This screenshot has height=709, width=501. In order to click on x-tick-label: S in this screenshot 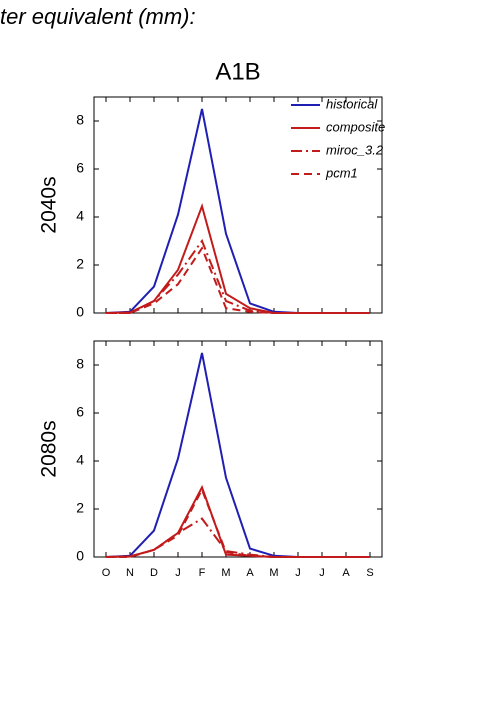, I will do `click(369, 573)`.